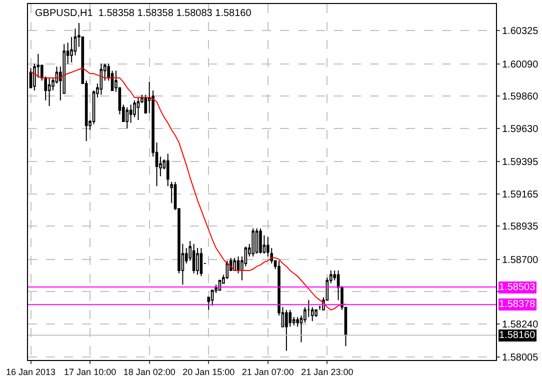 The image size is (542, 380). I want to click on y-tick-label: 1.58700, so click(520, 260).